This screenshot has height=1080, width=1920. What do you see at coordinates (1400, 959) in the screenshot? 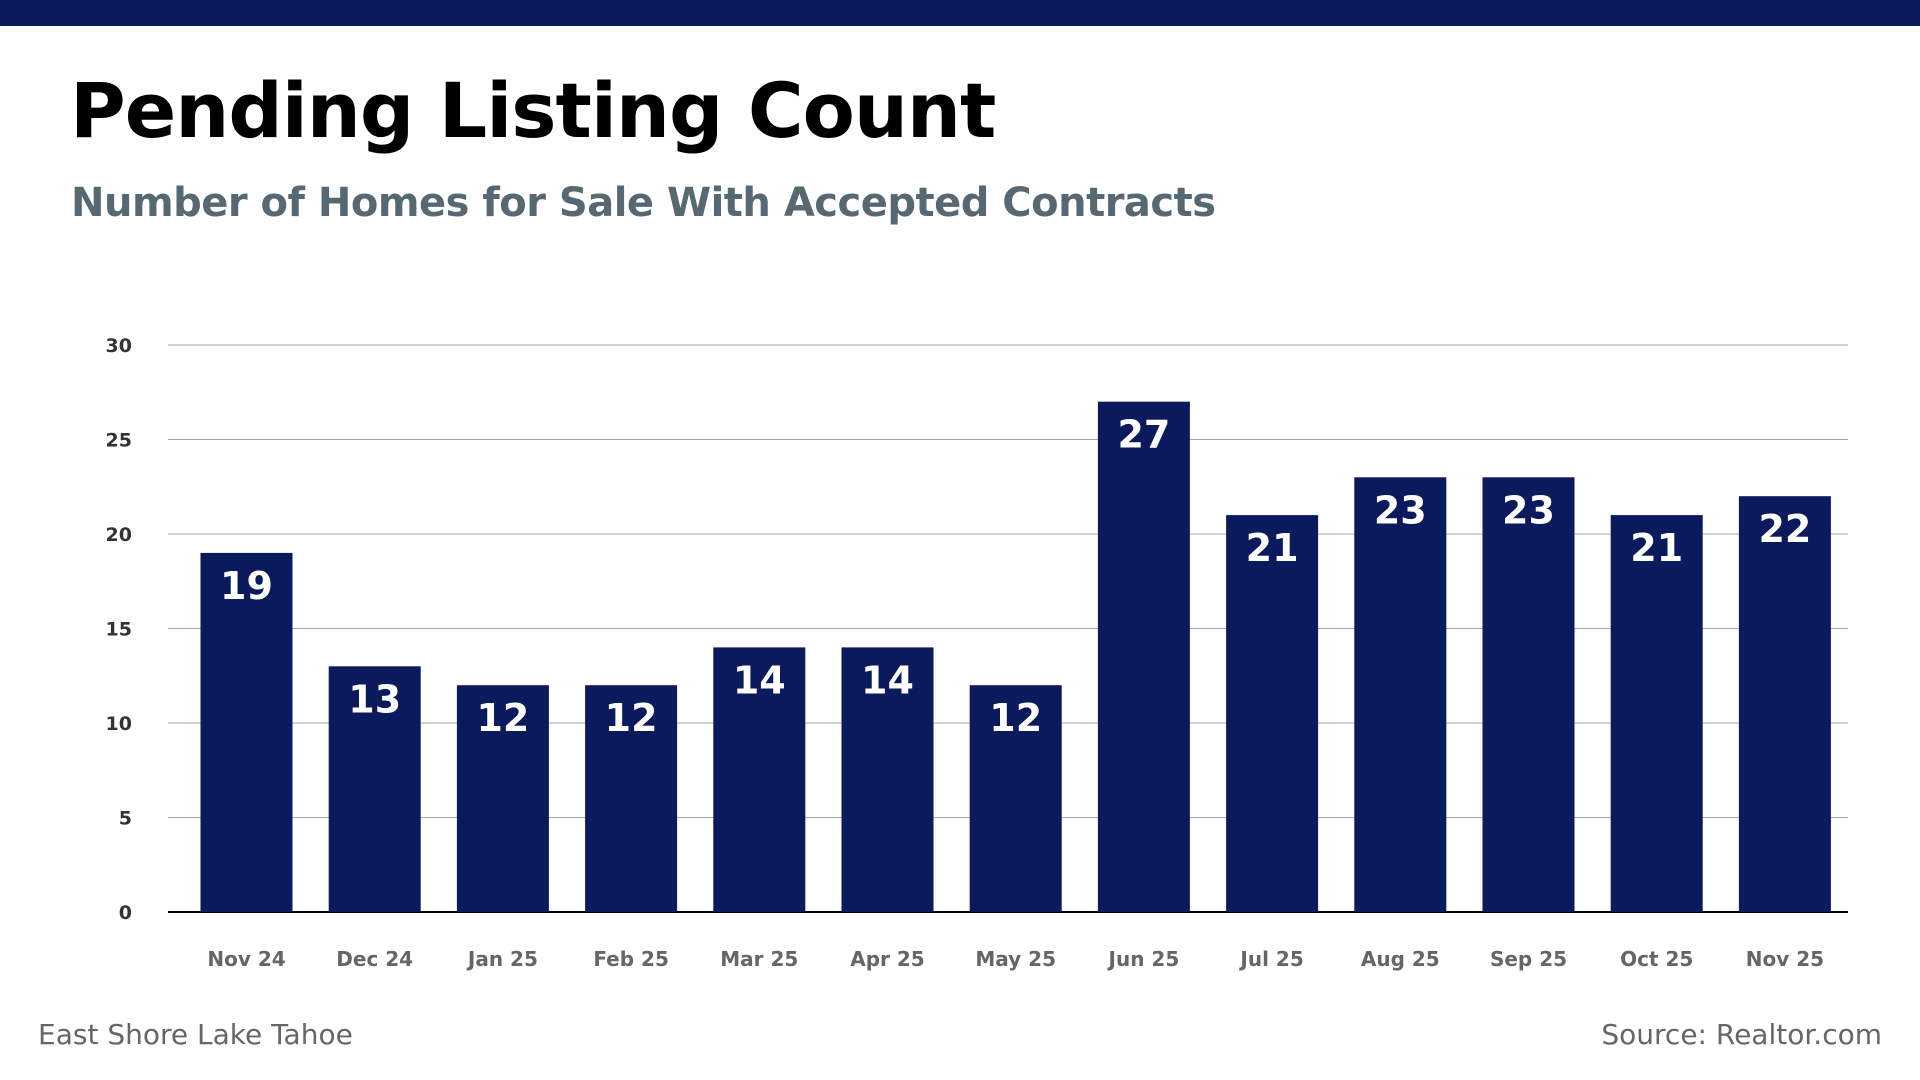
I see `x-category-label: Aug 25` at bounding box center [1400, 959].